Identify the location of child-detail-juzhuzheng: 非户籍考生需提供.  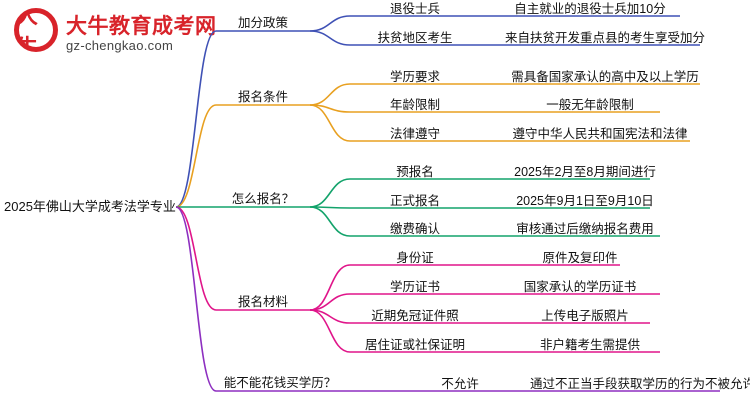
(589, 345).